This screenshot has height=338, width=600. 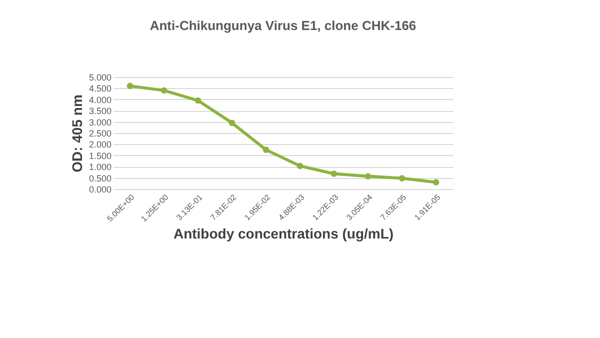 I want to click on y-tick-label: 4.500, so click(x=100, y=89).